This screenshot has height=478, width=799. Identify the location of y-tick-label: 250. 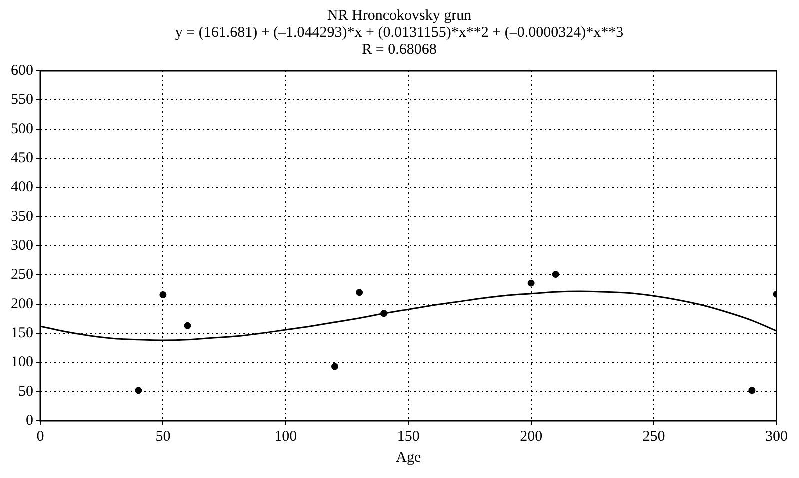
(22, 275).